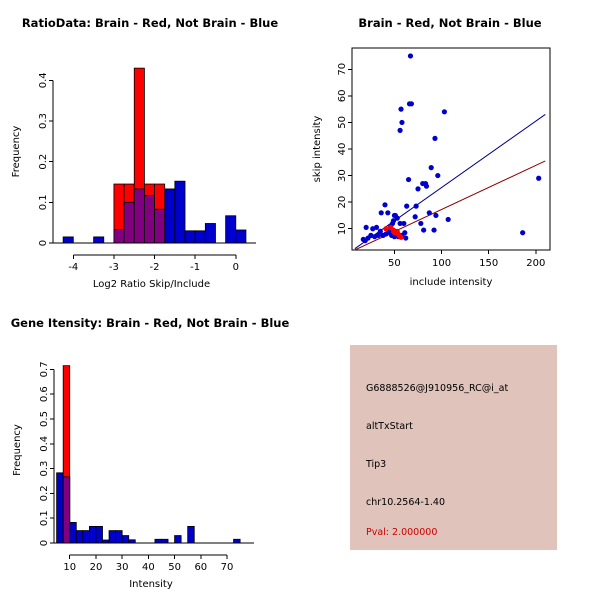 Image resolution: width=600 pixels, height=600 pixels. What do you see at coordinates (342, 202) in the screenshot?
I see `y-tick-label: 20` at bounding box center [342, 202].